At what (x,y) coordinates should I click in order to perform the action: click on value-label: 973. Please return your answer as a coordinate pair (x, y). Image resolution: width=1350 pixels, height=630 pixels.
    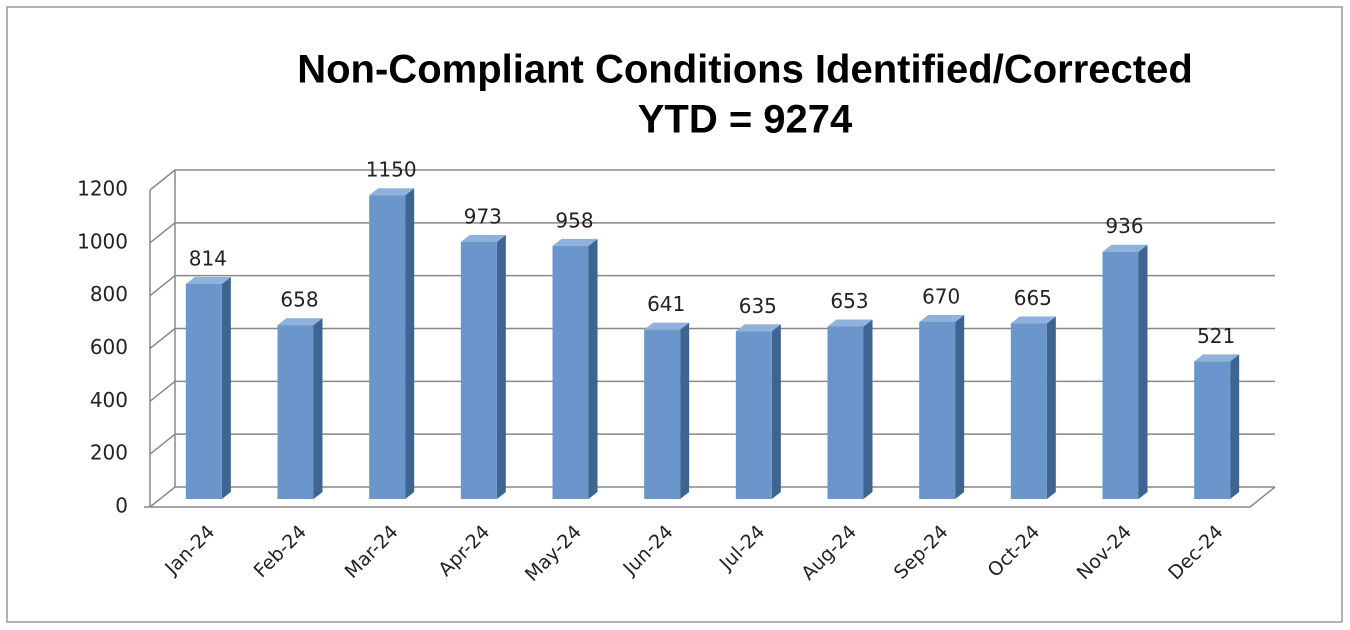
    Looking at the image, I should click on (483, 216).